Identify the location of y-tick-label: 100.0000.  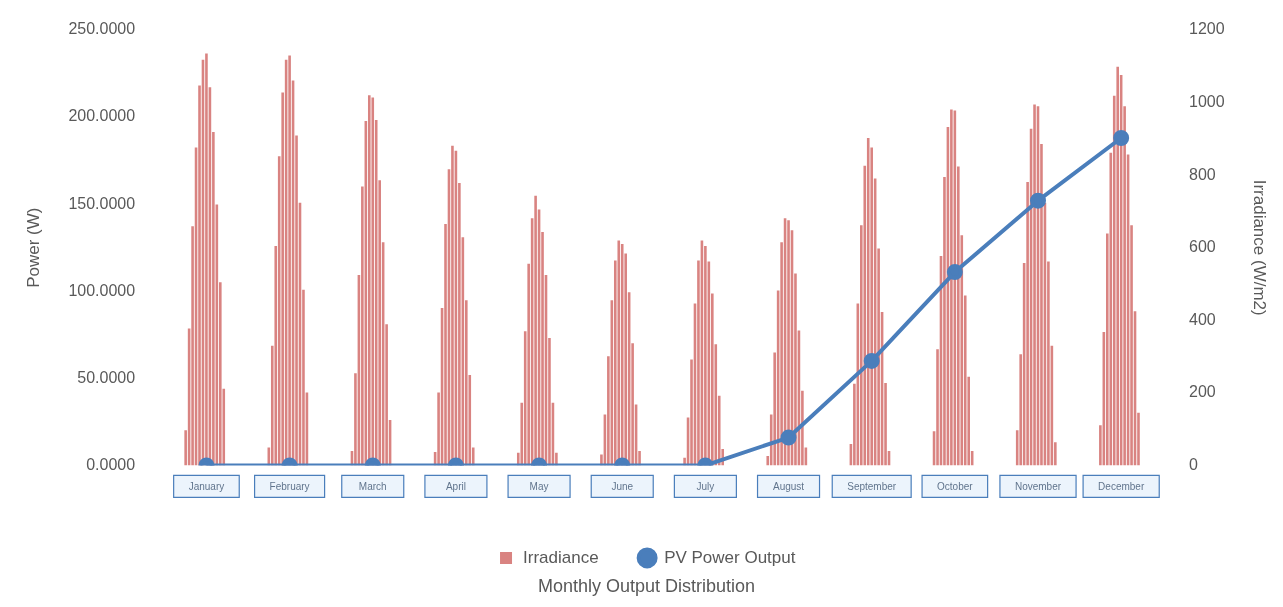
(102, 290).